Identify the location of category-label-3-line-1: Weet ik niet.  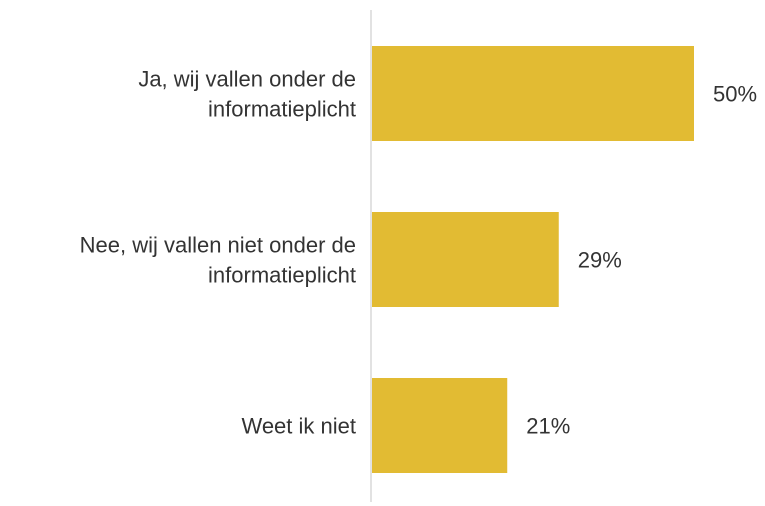
(298, 426).